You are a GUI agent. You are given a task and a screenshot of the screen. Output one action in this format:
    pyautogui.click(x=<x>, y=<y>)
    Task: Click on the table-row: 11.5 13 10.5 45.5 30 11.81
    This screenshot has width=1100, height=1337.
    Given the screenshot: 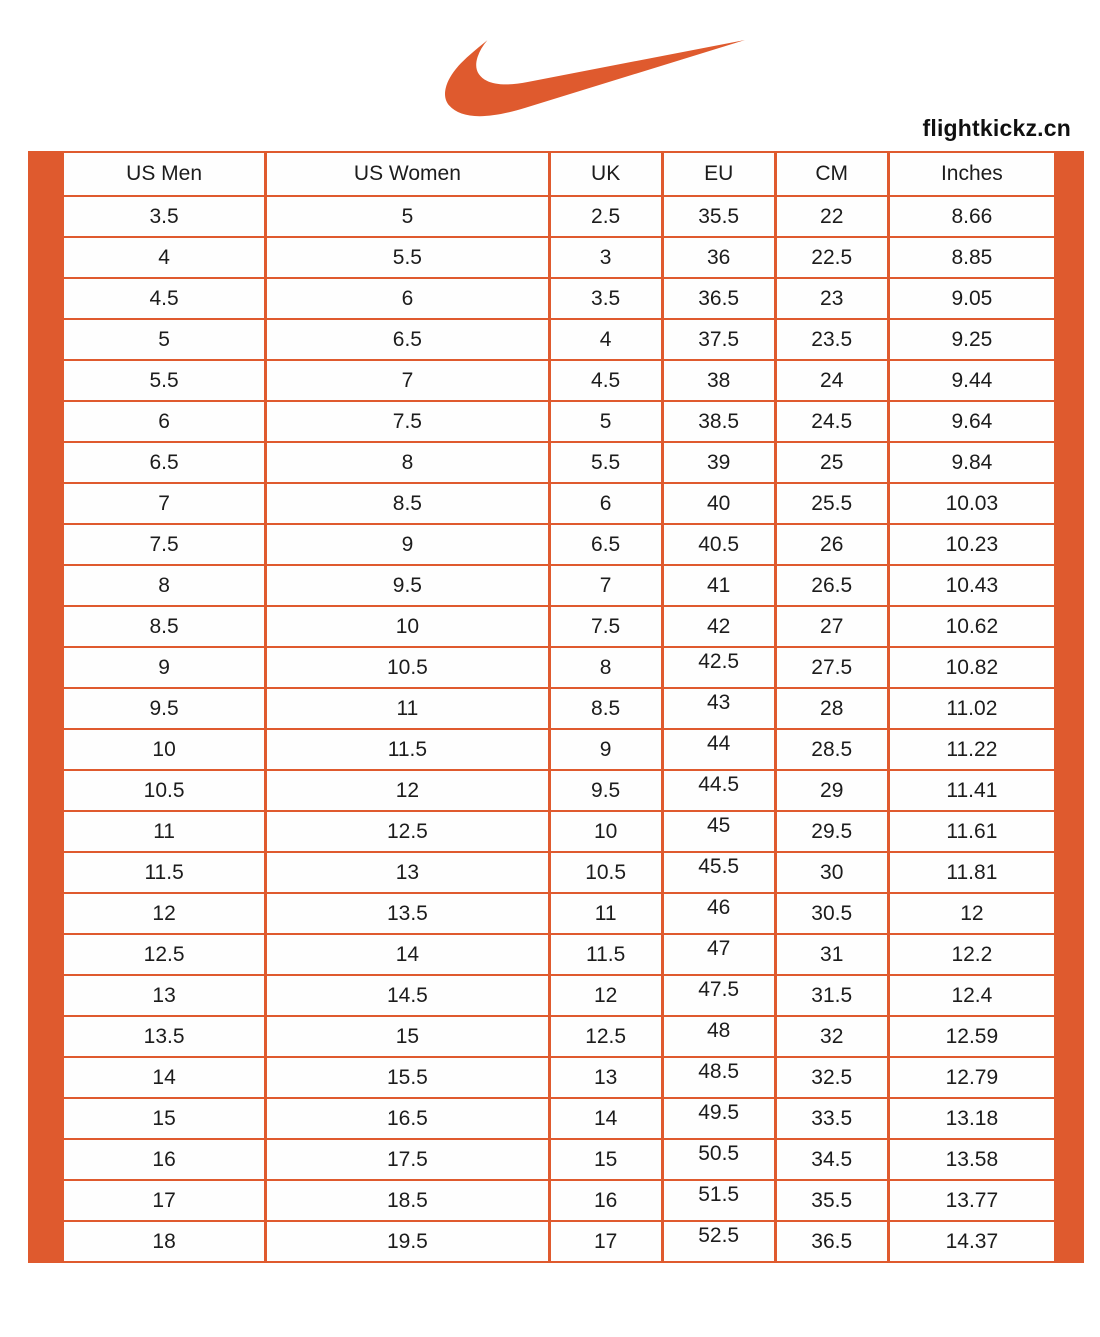 What is the action you would take?
    pyautogui.click(x=559, y=872)
    